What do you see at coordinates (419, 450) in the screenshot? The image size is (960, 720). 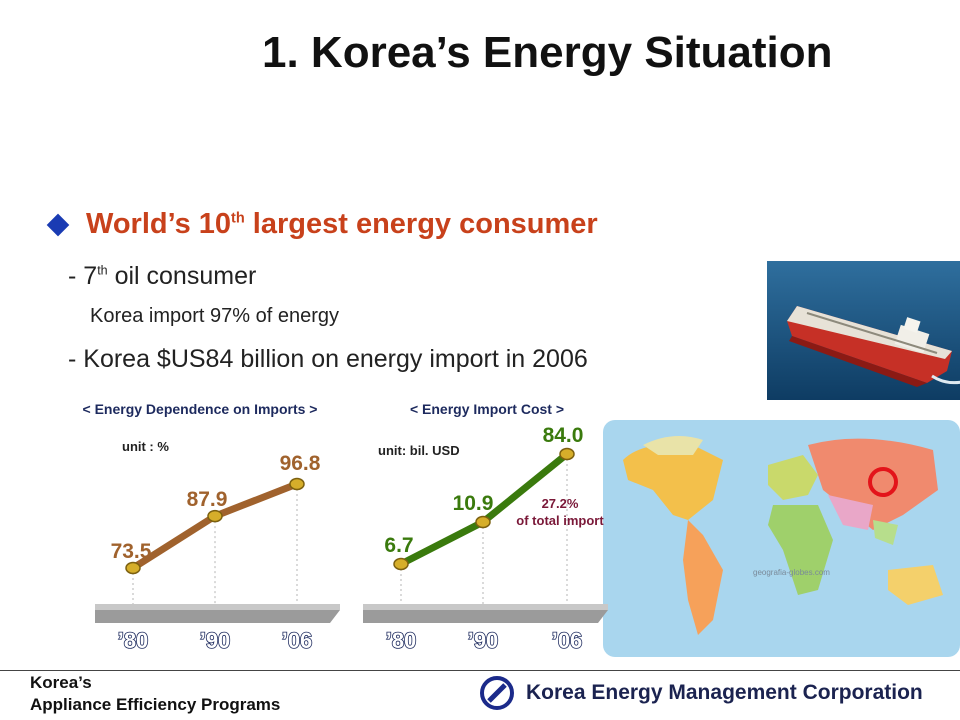 I see `chart2-unit: unit: bil. USD` at bounding box center [419, 450].